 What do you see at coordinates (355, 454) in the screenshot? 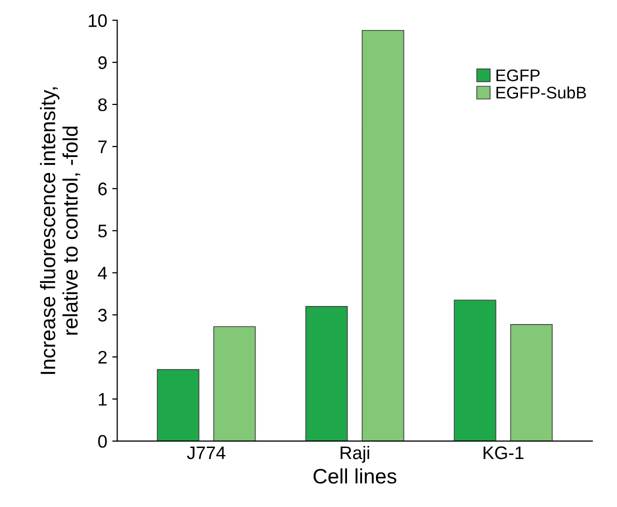
I see `x-tick-label: Raji` at bounding box center [355, 454].